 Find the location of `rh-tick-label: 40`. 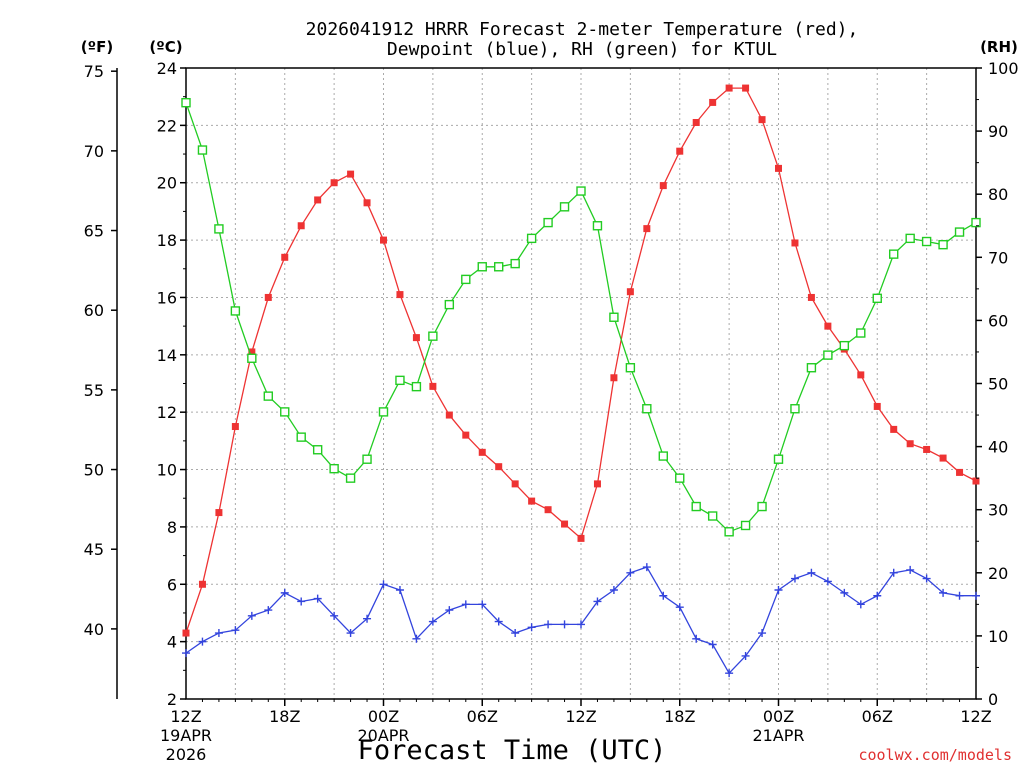

rh-tick-label: 40 is located at coordinates (998, 447).